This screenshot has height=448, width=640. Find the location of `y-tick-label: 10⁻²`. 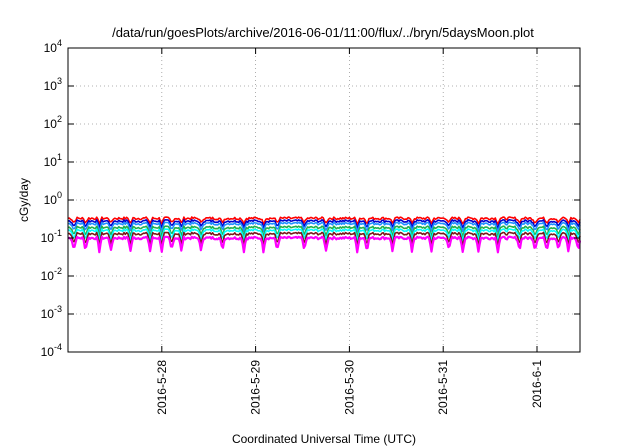

y-tick-label: 10⁻² is located at coordinates (51, 274).